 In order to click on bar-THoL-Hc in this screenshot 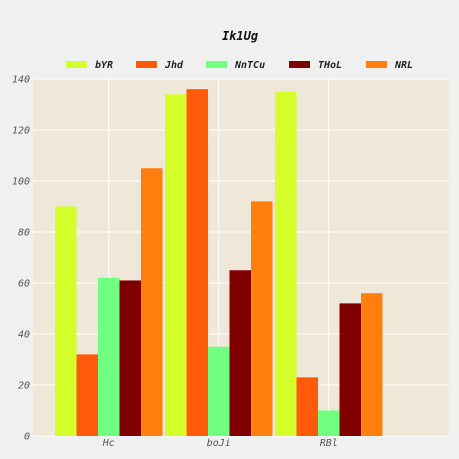, I will do `click(130, 358)`.